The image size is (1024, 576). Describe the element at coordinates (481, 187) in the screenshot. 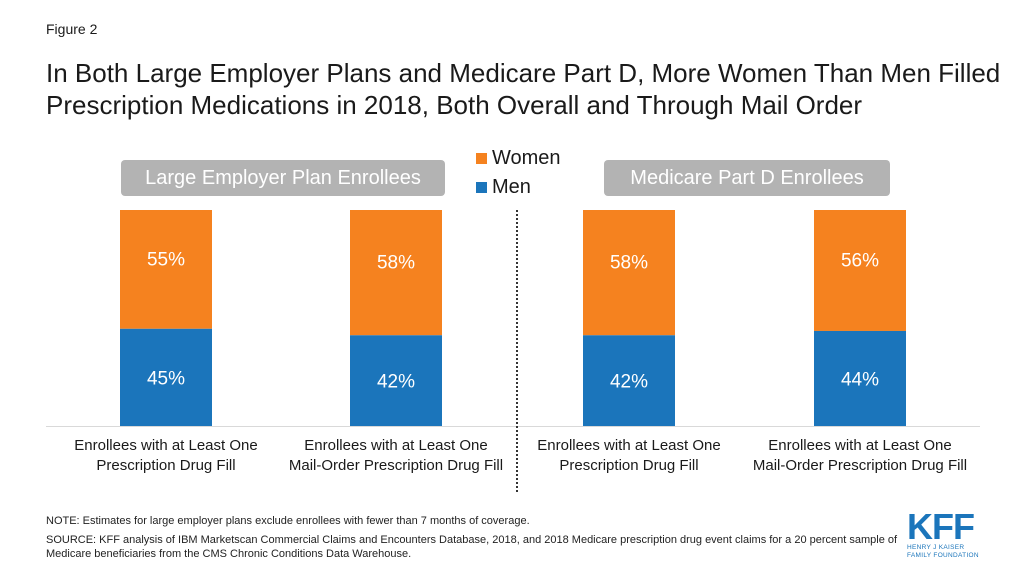

I see `legend-swatch-men` at that location.